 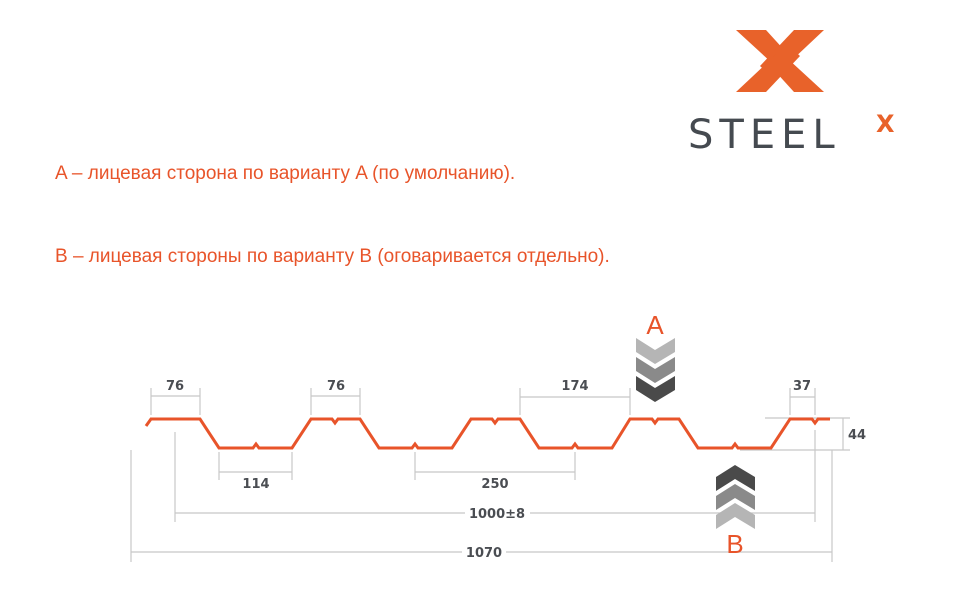 What do you see at coordinates (487, 433) in the screenshot?
I see `sheet-profile` at bounding box center [487, 433].